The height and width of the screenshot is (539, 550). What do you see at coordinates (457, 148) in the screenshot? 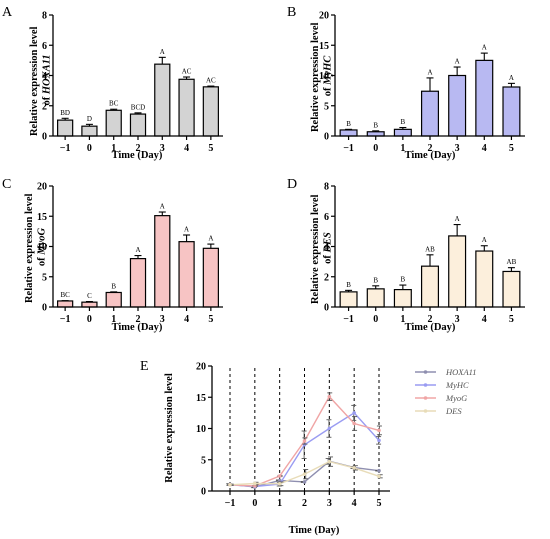
I see `panel-b-x-tick-label: 3` at bounding box center [457, 148].